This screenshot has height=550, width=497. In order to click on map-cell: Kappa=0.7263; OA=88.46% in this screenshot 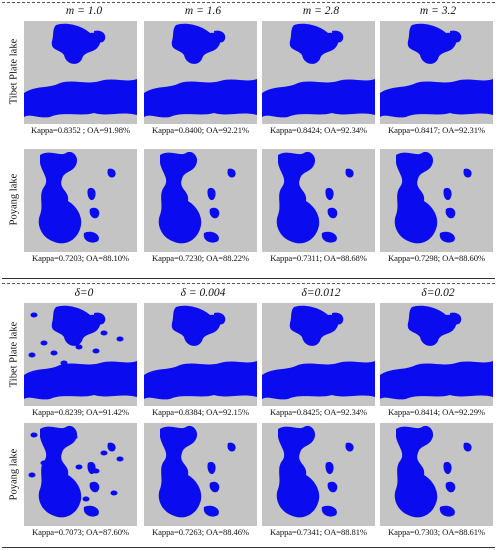, I will do `click(200, 480)`.